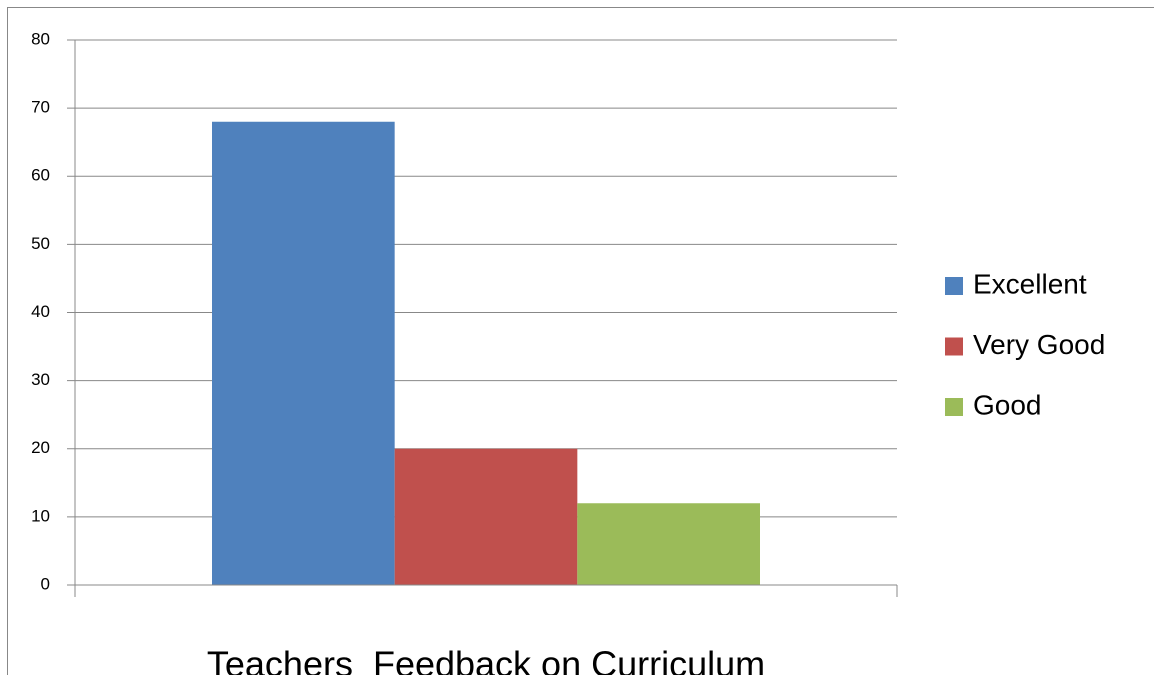 The image size is (1154, 675). What do you see at coordinates (40, 243) in the screenshot?
I see `y-tick-label: 50` at bounding box center [40, 243].